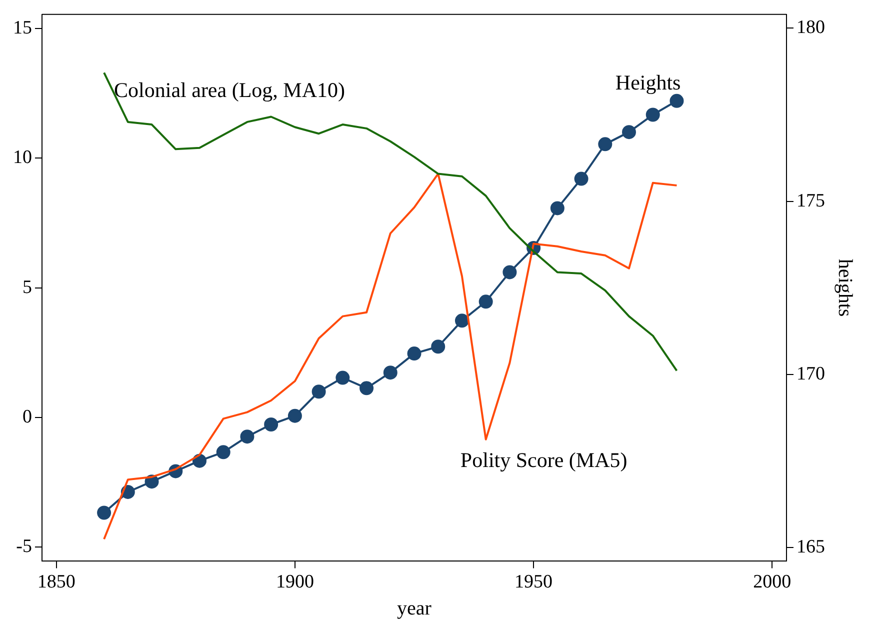 The width and height of the screenshot is (870, 625). I want to click on y2-tick-label: 175, so click(810, 201).